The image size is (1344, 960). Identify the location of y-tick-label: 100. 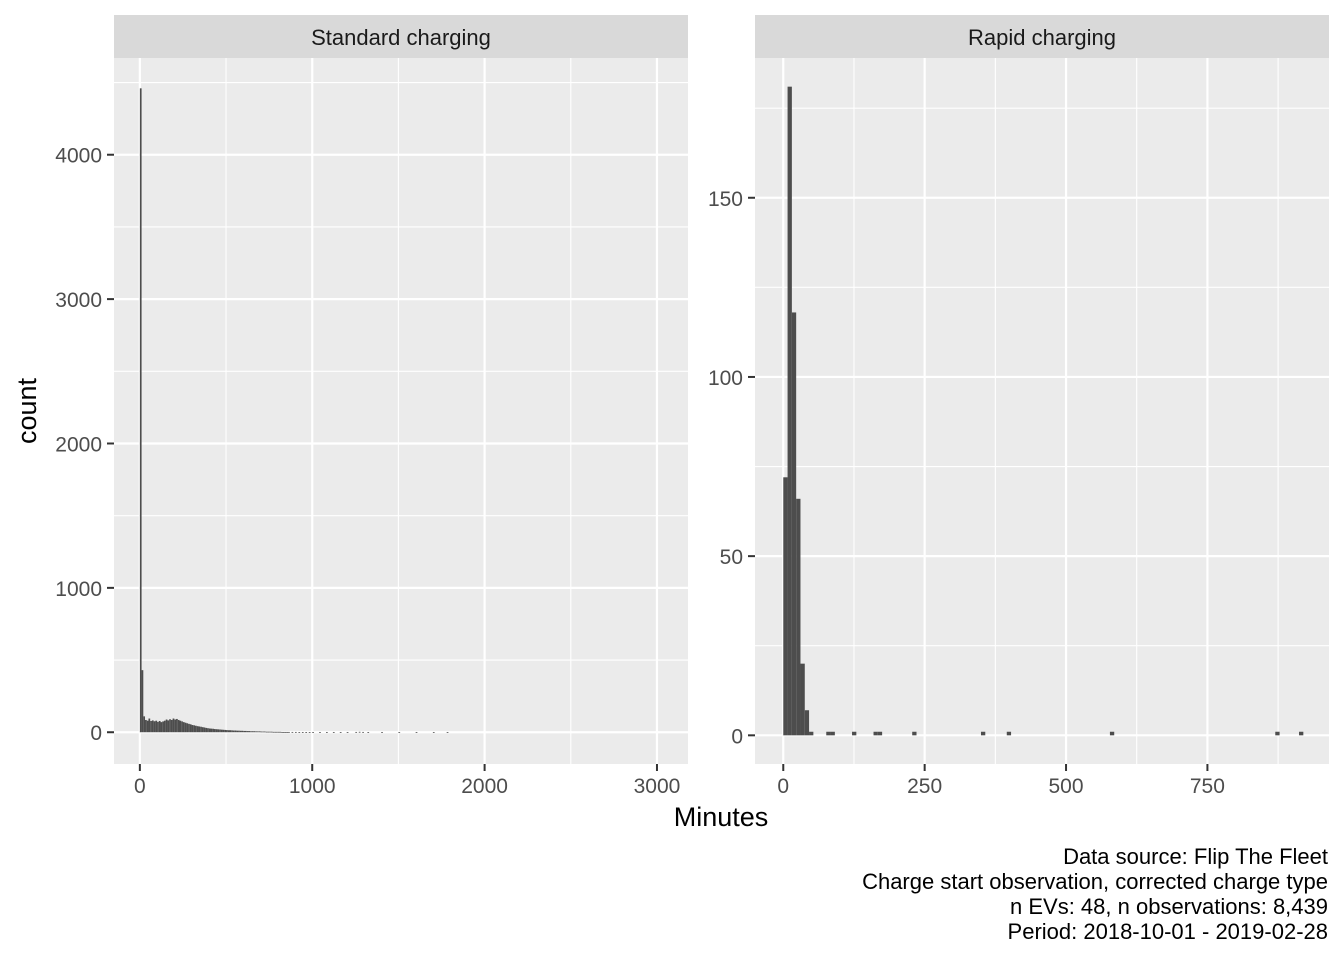
(725, 378).